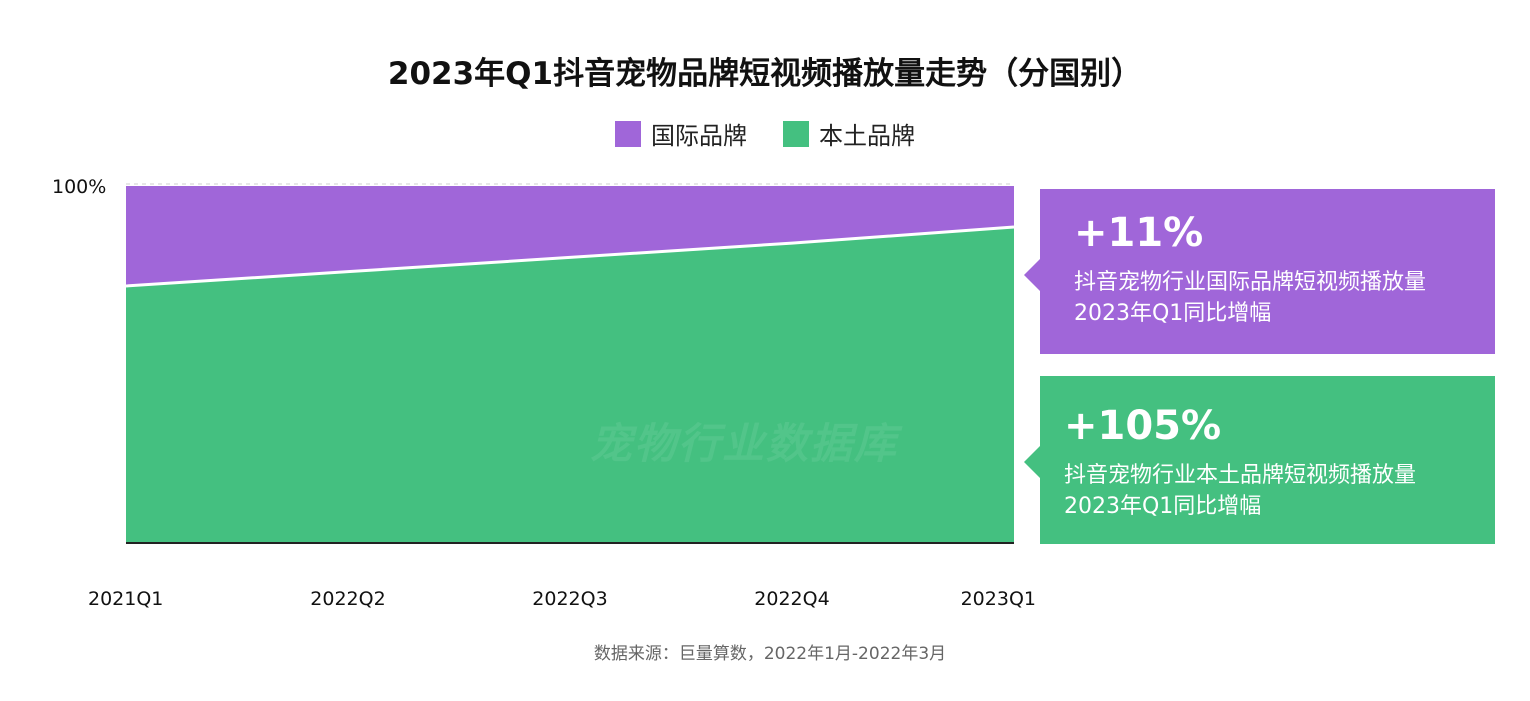 Image resolution: width=1530 pixels, height=701 pixels. What do you see at coordinates (1173, 313) in the screenshot?
I see `callout-international-line2: 2023年Q1同比增幅` at bounding box center [1173, 313].